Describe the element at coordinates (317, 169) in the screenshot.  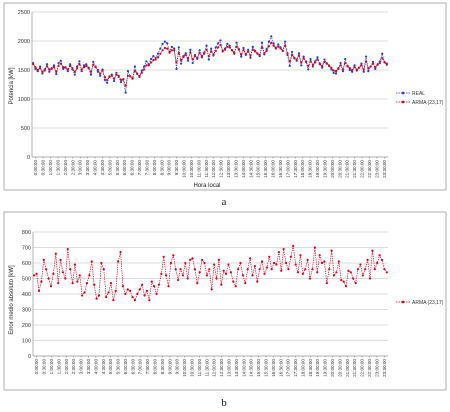
I see `x-tick-label: 19:00:00` at that location.